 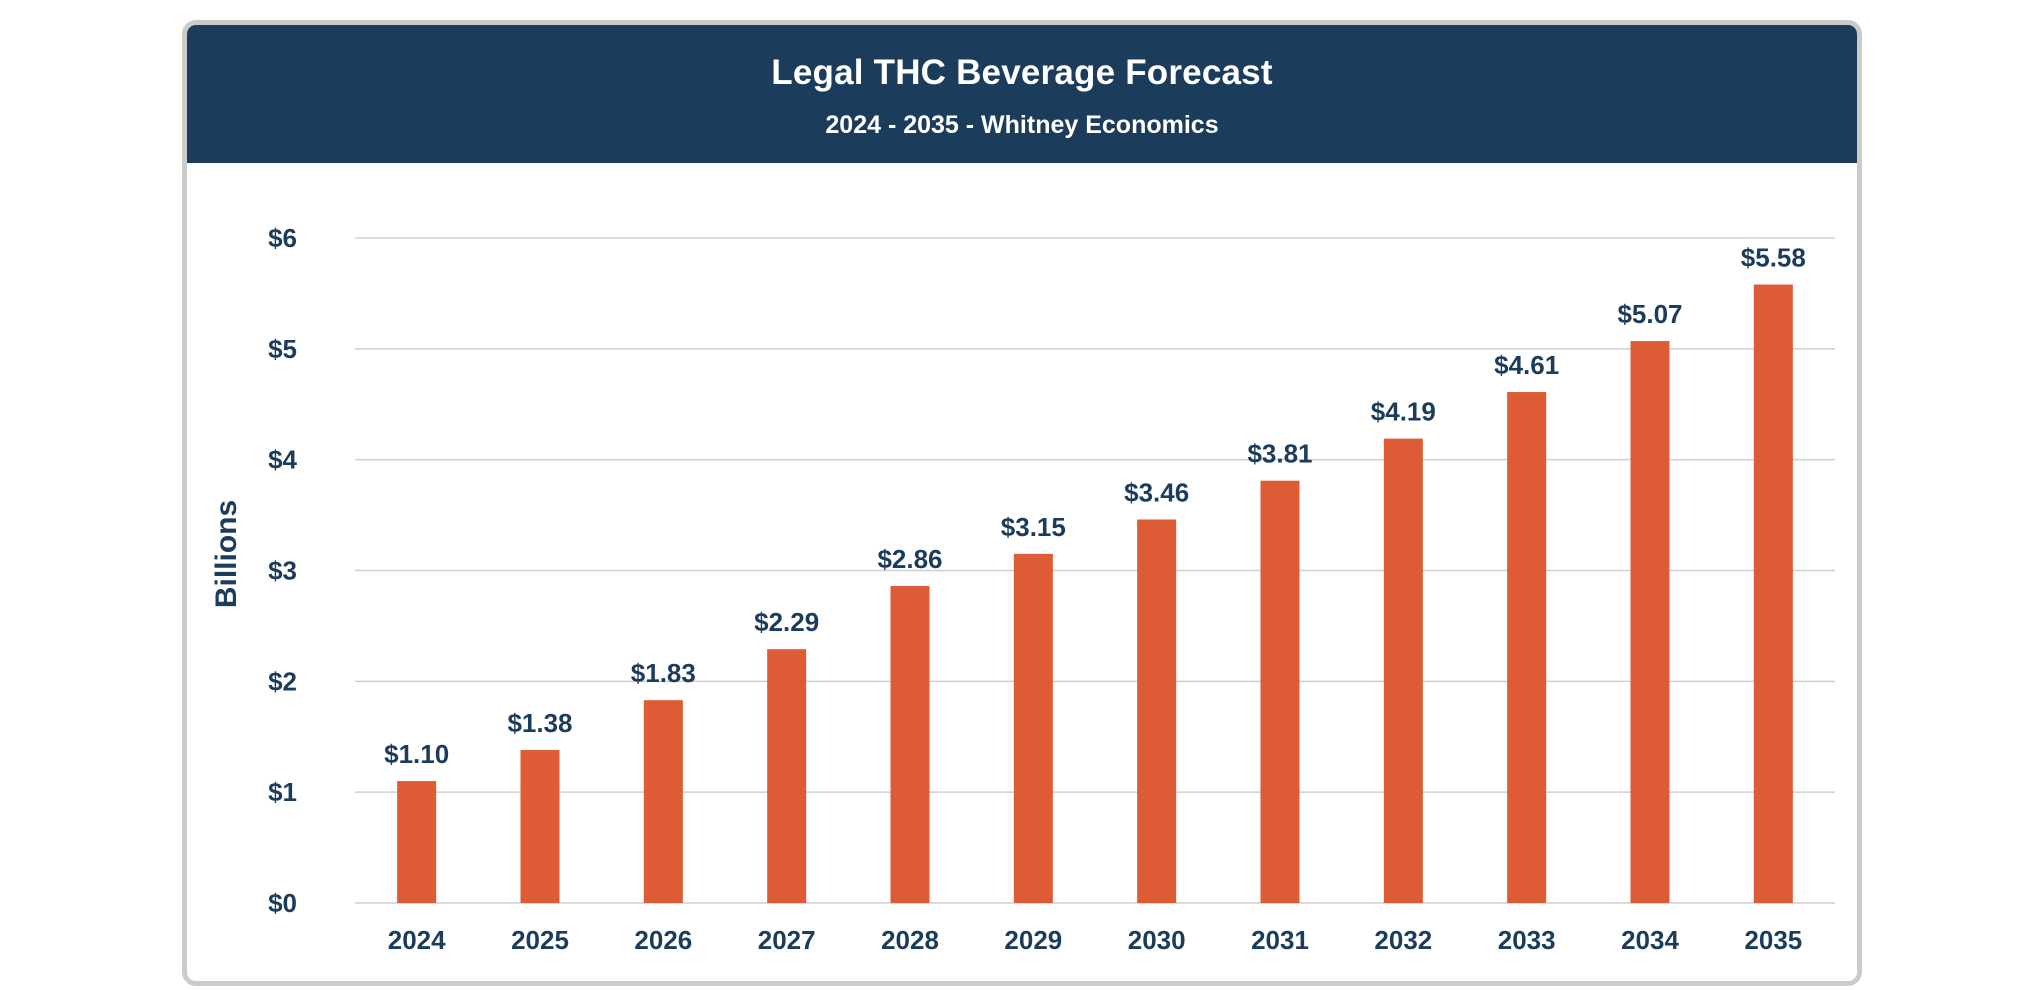 What do you see at coordinates (1527, 940) in the screenshot?
I see `x-tick-label: 2033` at bounding box center [1527, 940].